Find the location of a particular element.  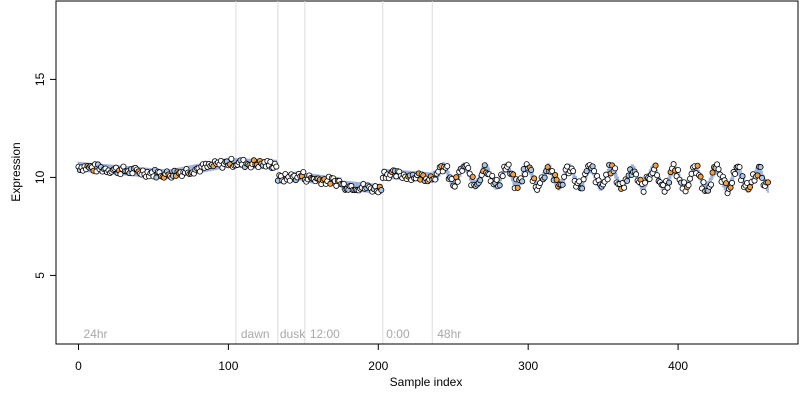

x-axis: 0 100 200 300 400 is located at coordinates (381, 358).